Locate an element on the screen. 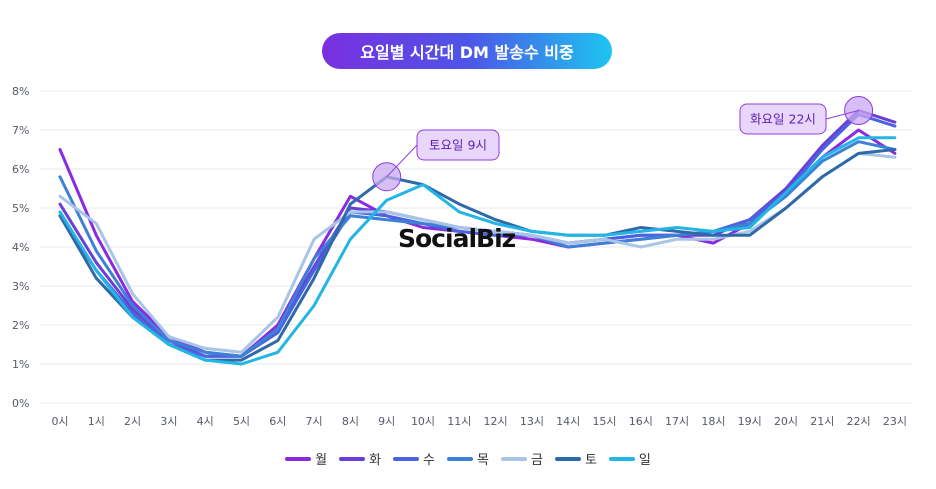 This screenshot has height=489, width=936. y-tick-label: 6% is located at coordinates (20, 169).